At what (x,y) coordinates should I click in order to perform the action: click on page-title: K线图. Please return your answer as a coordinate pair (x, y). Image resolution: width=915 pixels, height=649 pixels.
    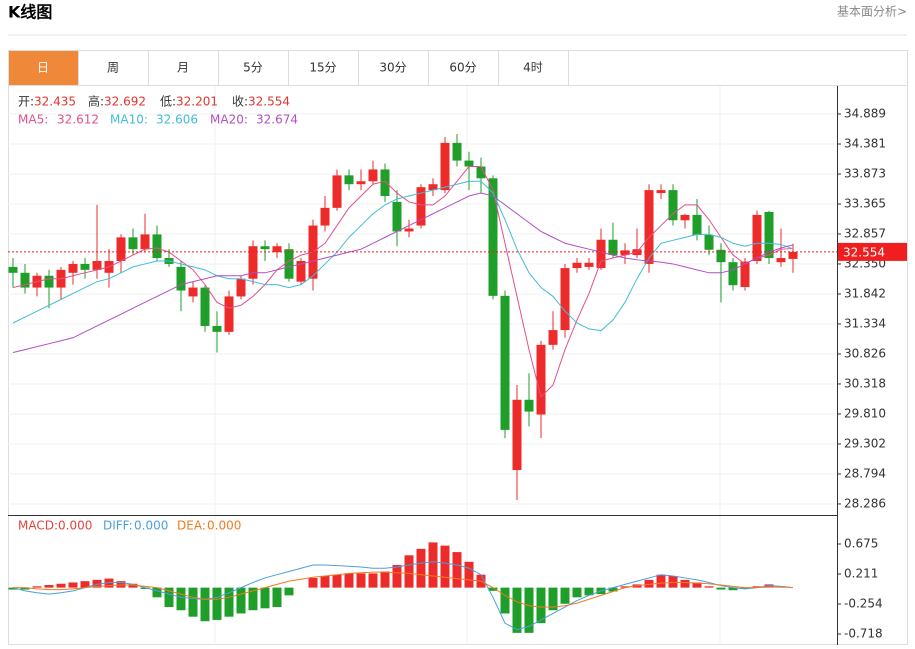
    Looking at the image, I should click on (30, 12).